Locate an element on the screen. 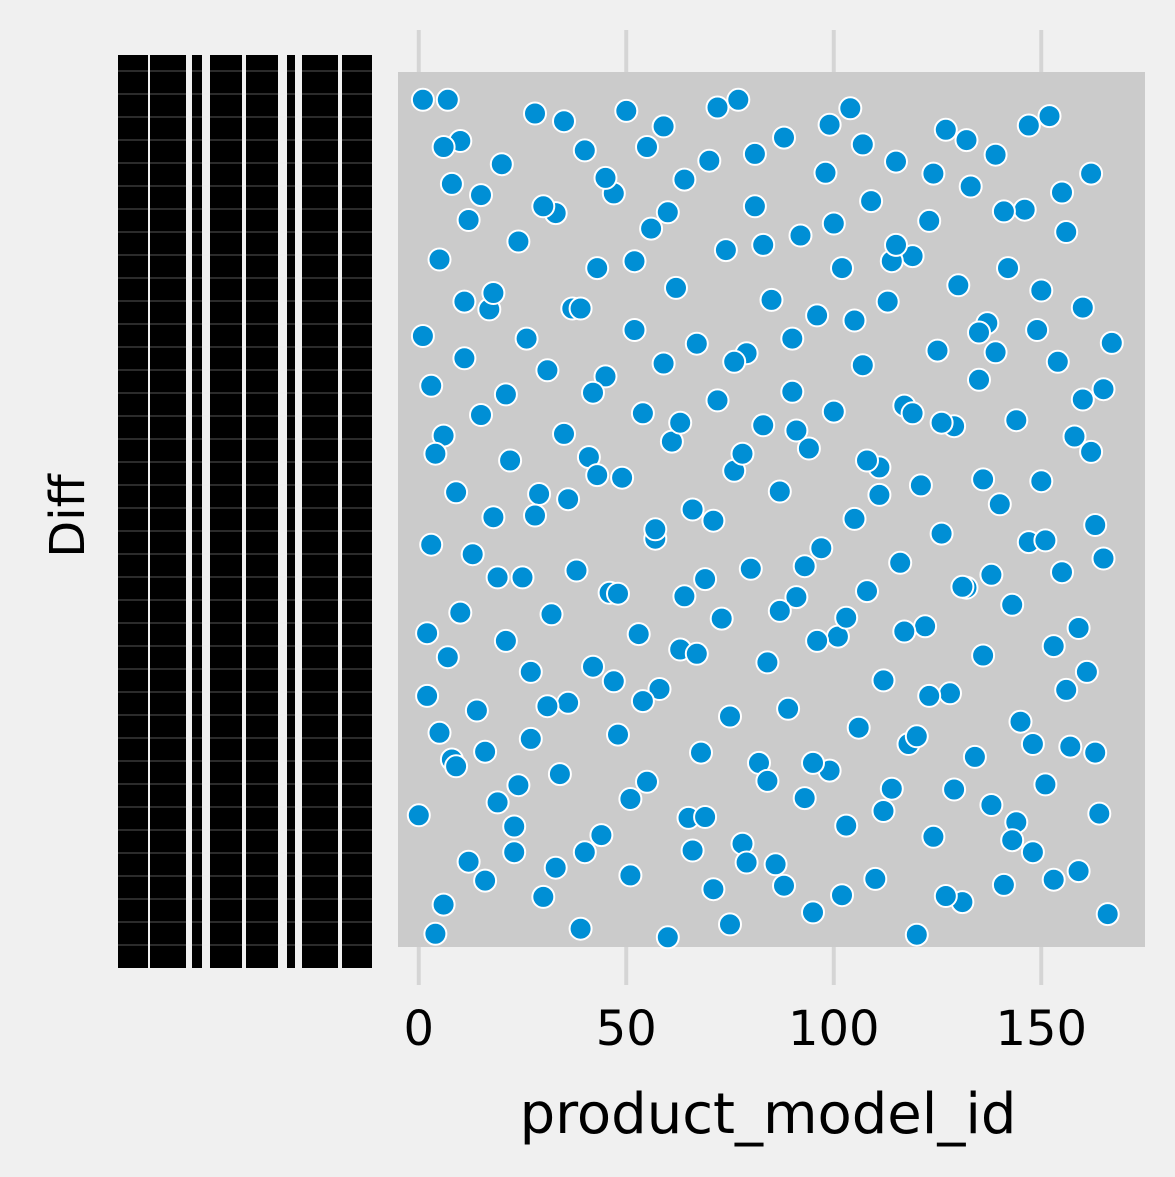 This screenshot has width=1175, height=1177. y-axis-label: Diff is located at coordinates (68, 515).